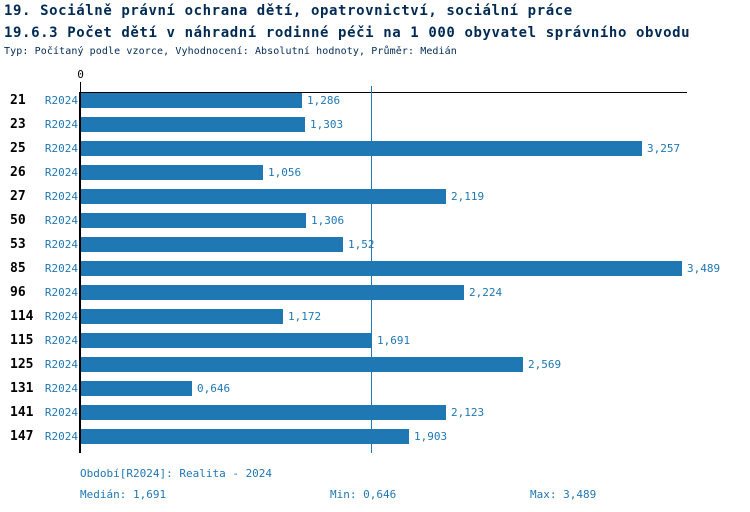 This screenshot has height=512, width=750. I want to click on footer-max-label: Max: 3,489, so click(563, 494).